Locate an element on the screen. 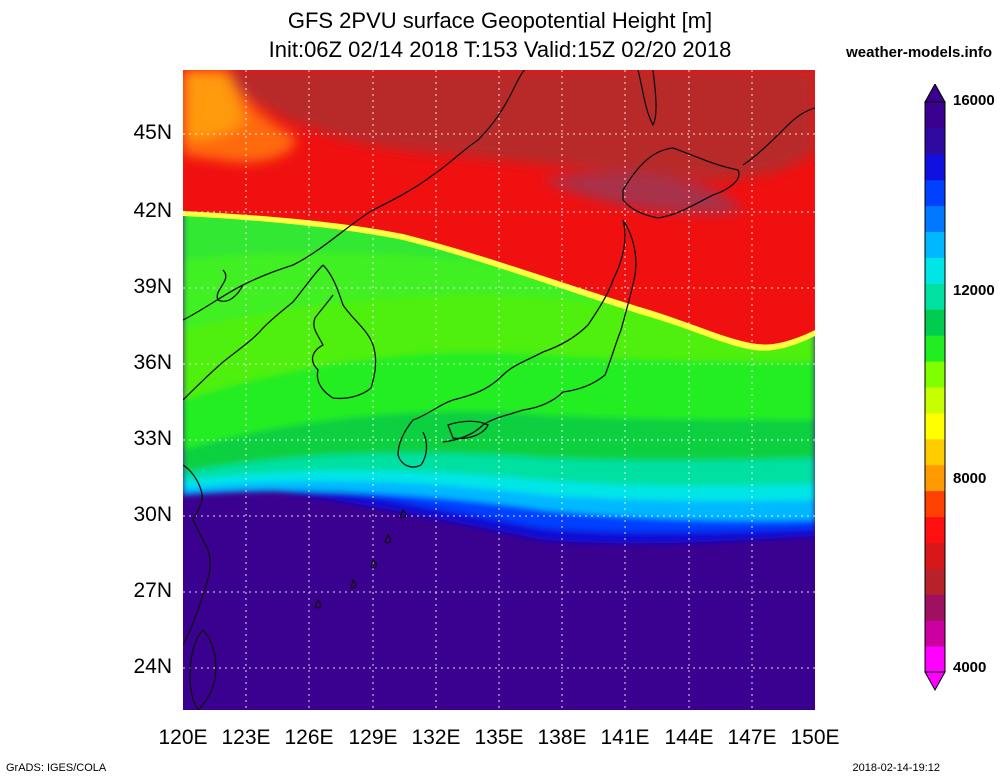 The width and height of the screenshot is (1000, 779). lat-label: 39N is located at coordinates (152, 286).